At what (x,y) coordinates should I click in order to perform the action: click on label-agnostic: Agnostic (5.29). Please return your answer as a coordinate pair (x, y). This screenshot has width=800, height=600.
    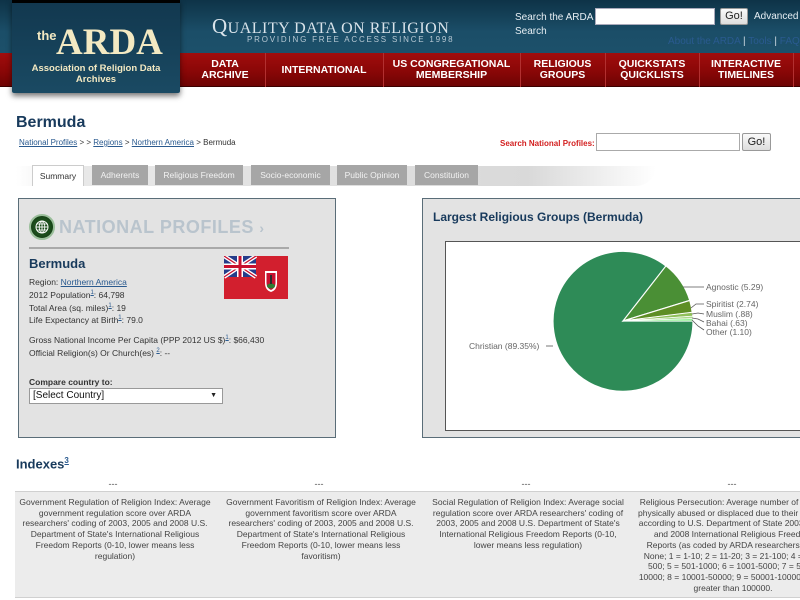
    Looking at the image, I should click on (734, 287).